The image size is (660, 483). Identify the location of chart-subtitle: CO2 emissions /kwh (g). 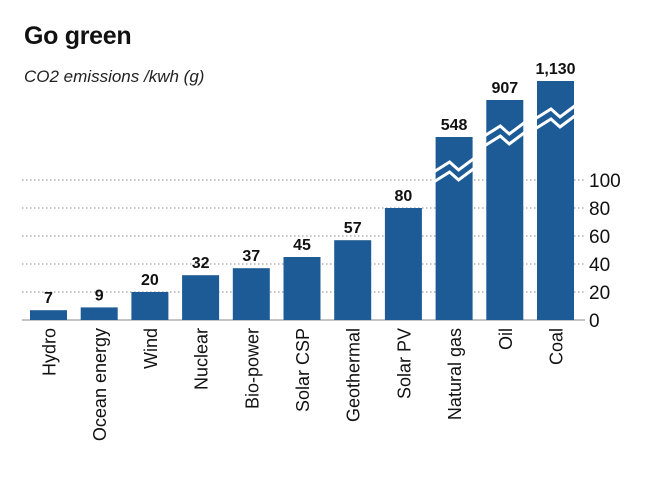
(114, 76).